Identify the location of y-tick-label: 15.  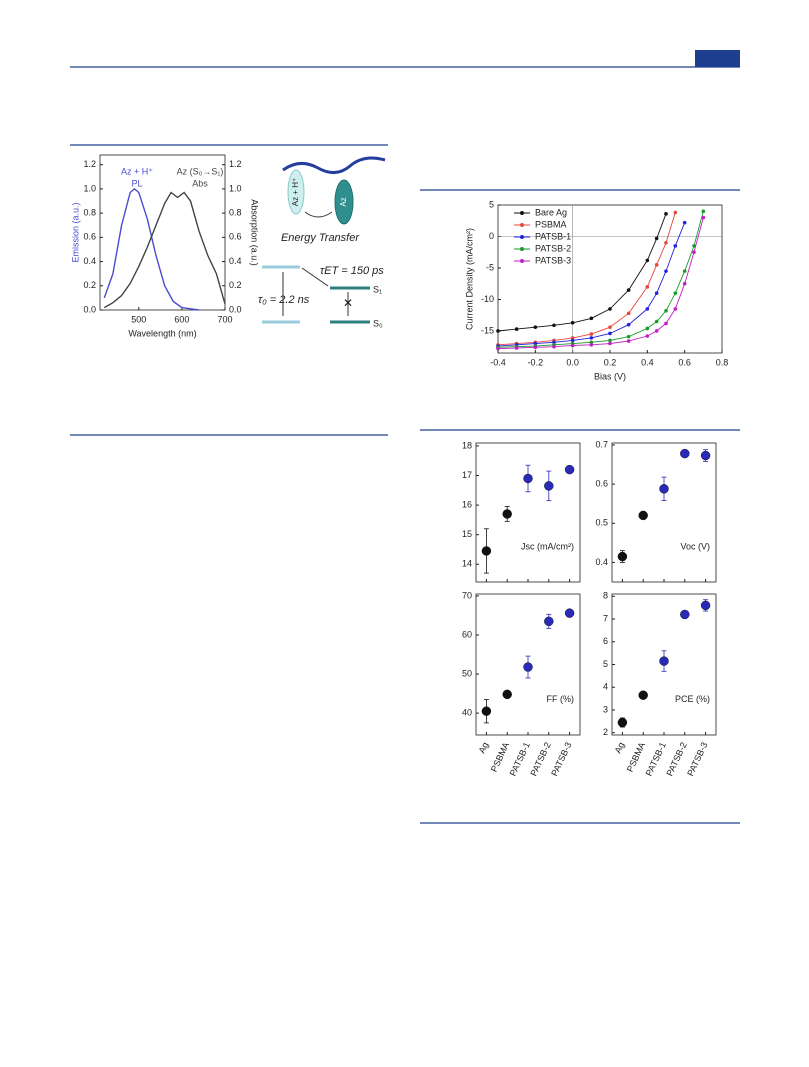
(467, 534).